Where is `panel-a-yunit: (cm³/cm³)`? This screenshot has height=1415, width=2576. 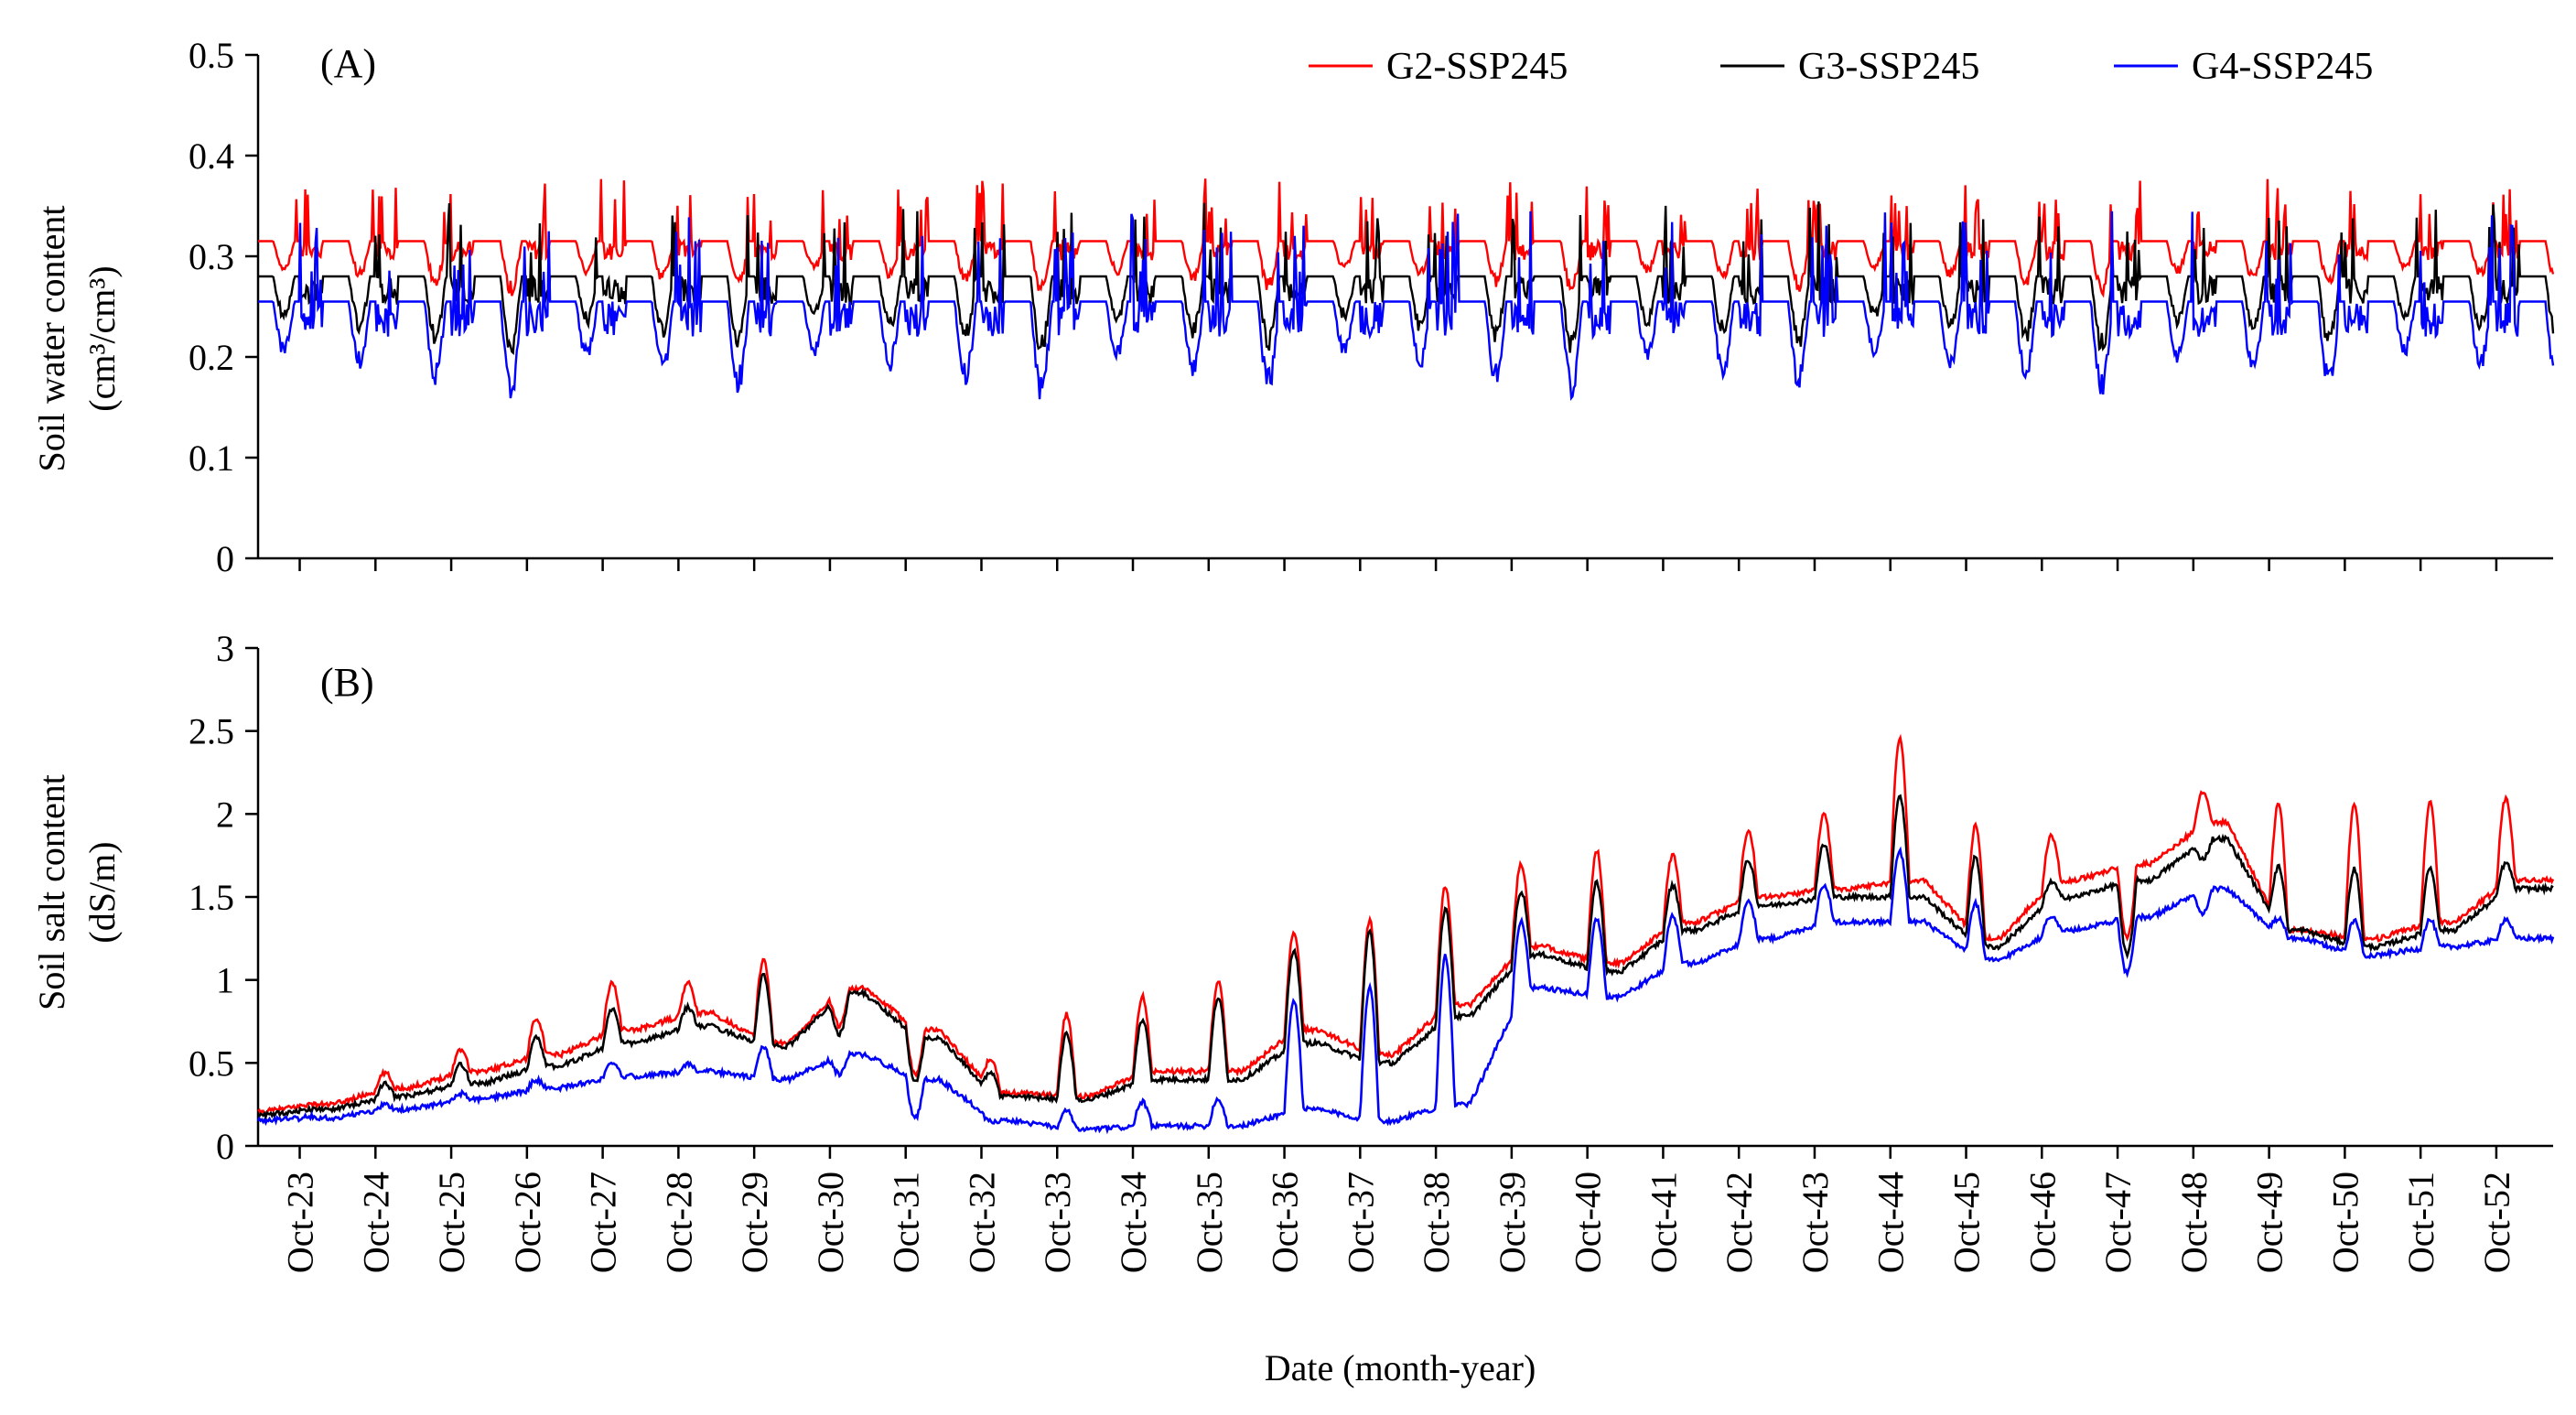
panel-a-yunit: (cm³/cm³) is located at coordinates (102, 338).